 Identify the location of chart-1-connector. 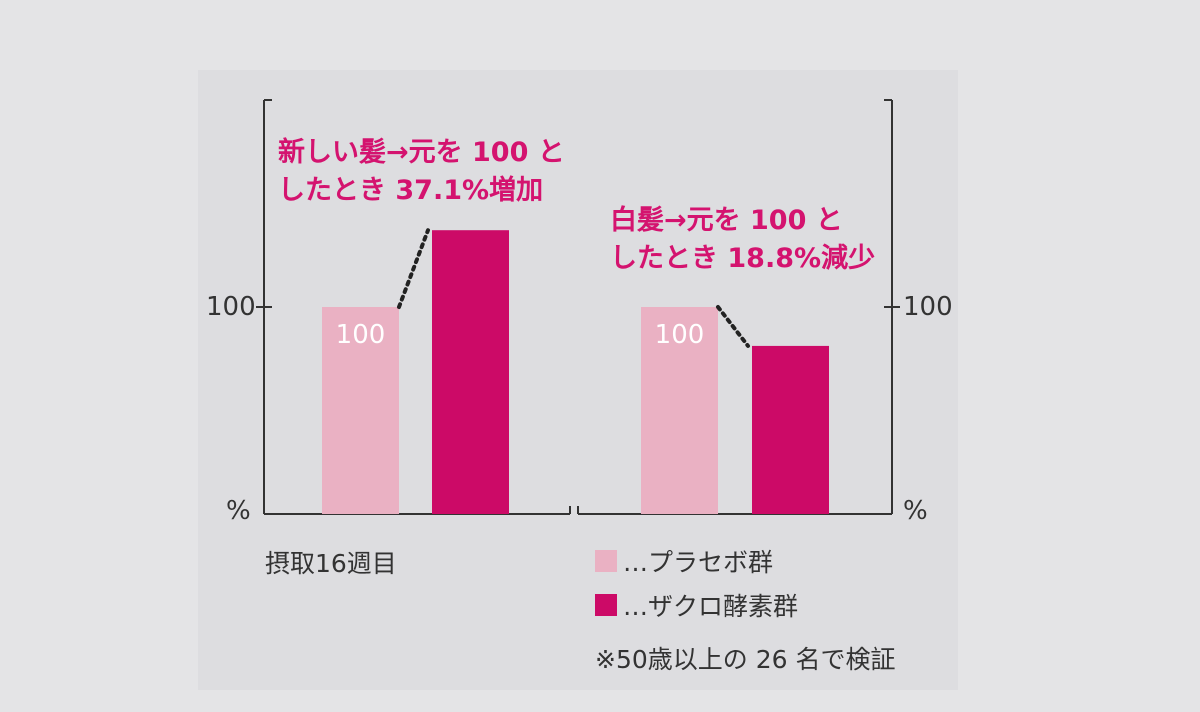
(733, 326).